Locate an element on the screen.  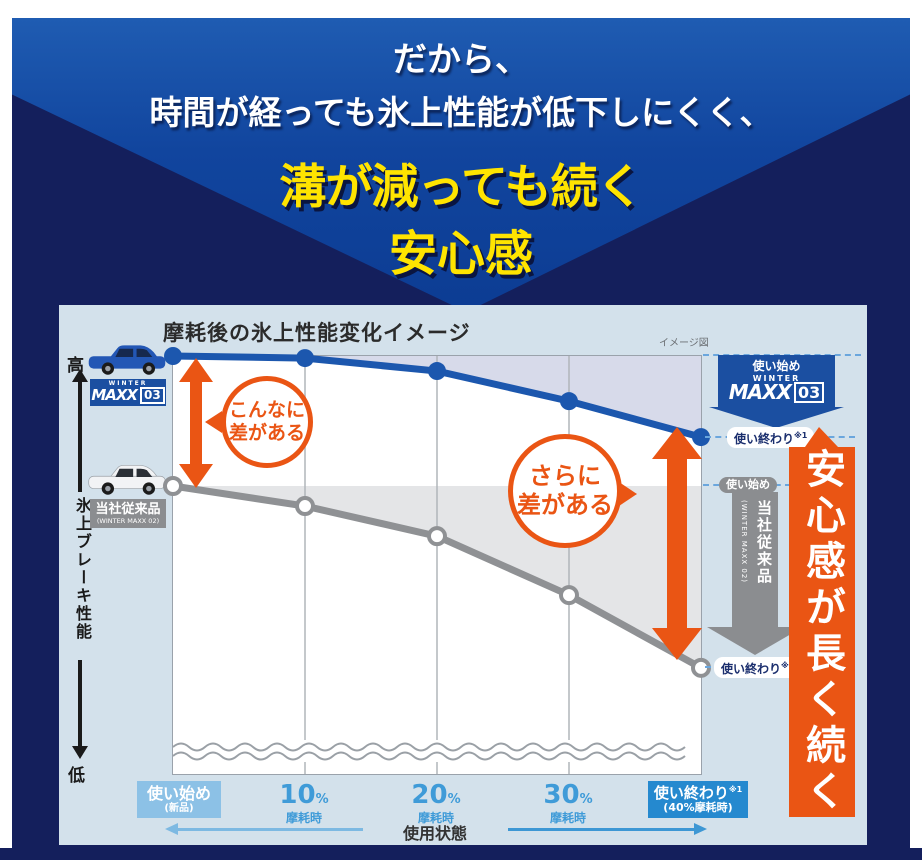
x-label-30pct: 30% 摩耗時 is located at coordinates (568, 803).